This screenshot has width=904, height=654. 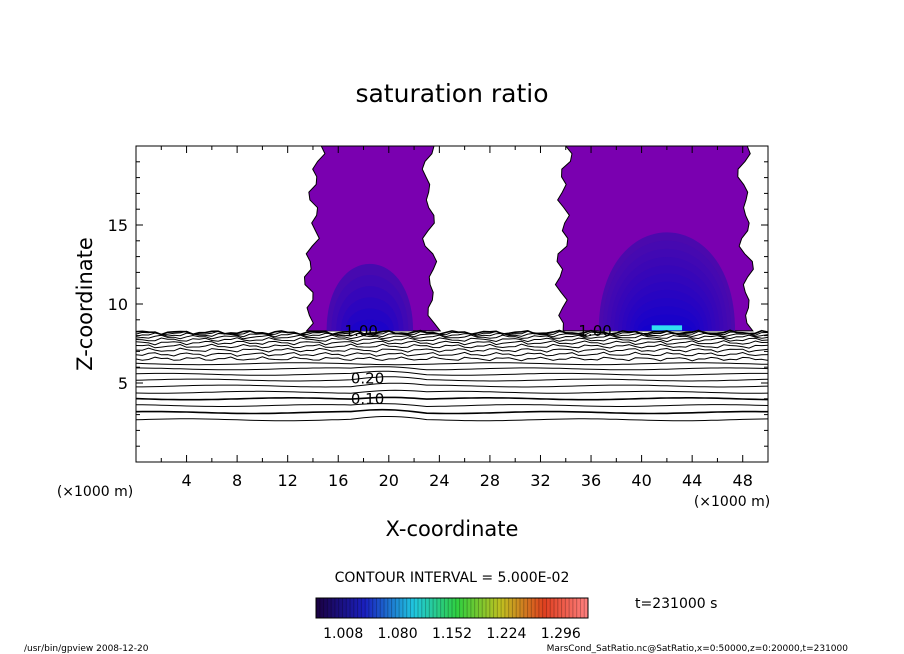 I want to click on colorbar-ticks: 1.008 1.080 1.152 1.224 1.296, so click(x=452, y=634).